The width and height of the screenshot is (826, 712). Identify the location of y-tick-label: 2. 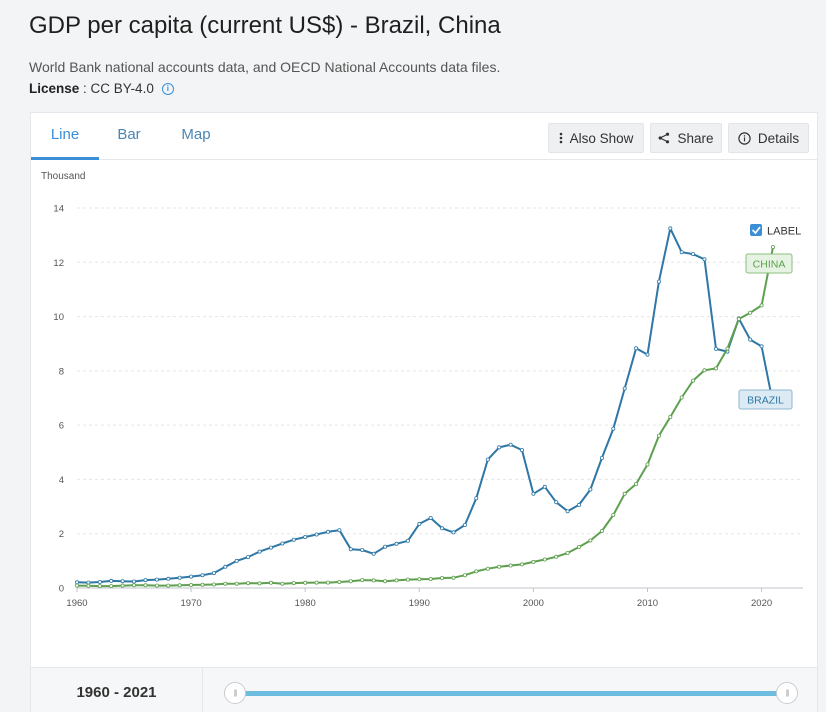
(61, 534).